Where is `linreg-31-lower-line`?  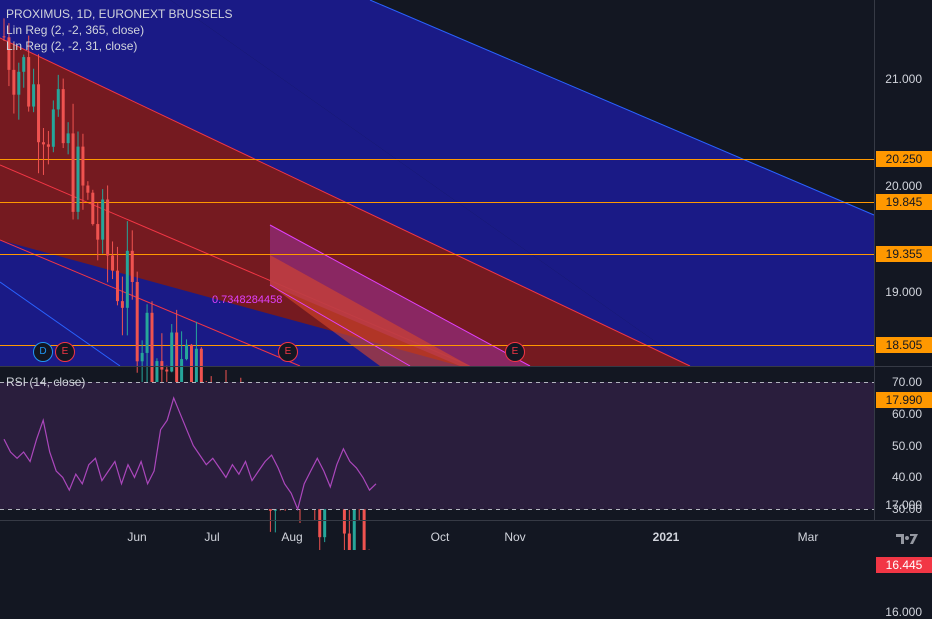 linreg-31-lower-line is located at coordinates (340, 325).